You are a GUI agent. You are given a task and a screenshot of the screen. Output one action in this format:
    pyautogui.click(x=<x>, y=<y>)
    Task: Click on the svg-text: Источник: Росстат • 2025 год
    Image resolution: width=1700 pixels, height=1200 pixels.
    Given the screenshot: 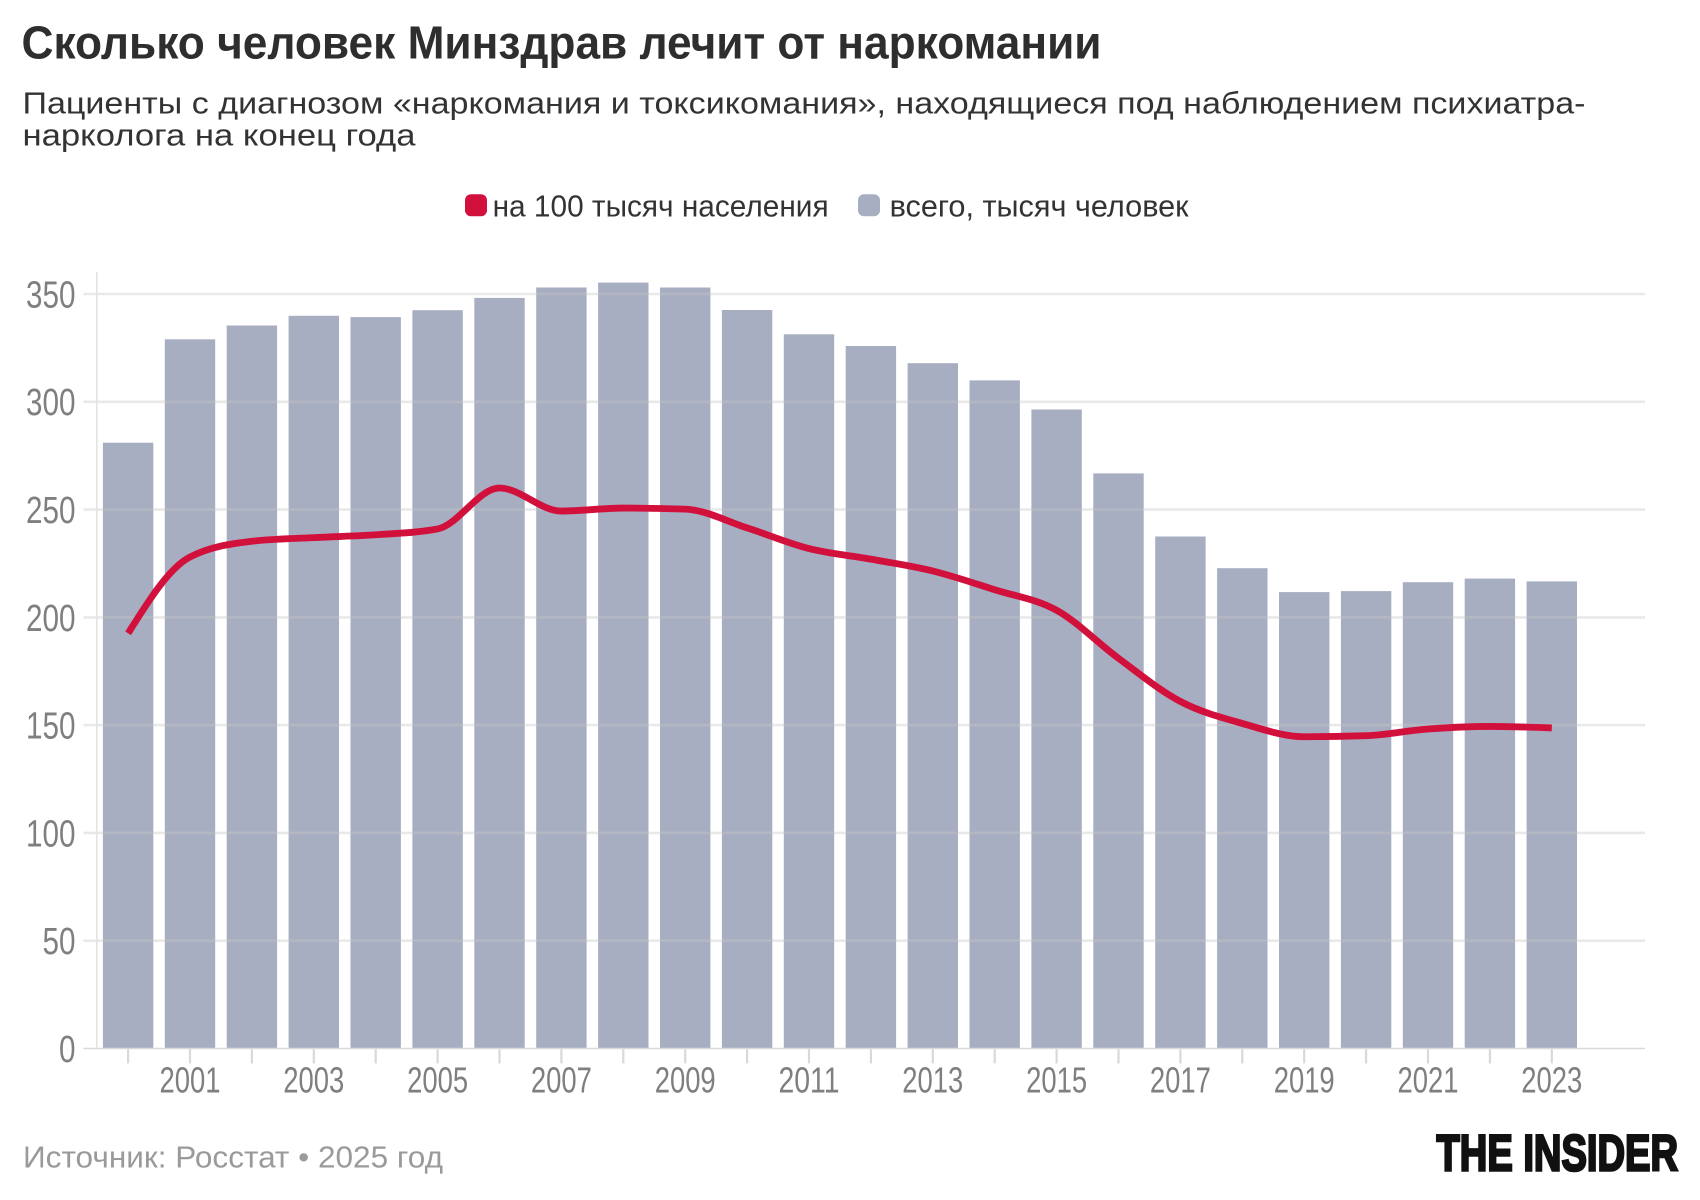 What is the action you would take?
    pyautogui.click(x=233, y=1156)
    